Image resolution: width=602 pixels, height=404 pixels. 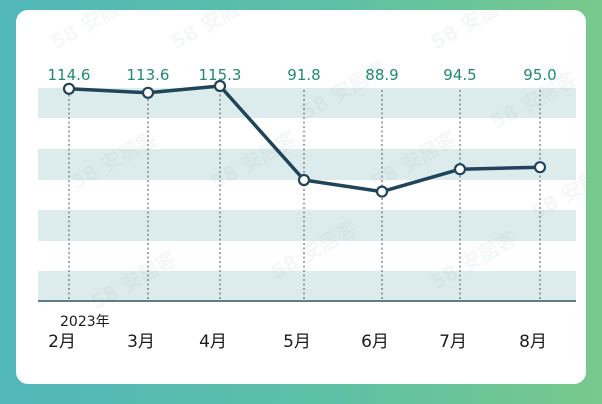 What do you see at coordinates (381, 75) in the screenshot?
I see `data-label: 88.9` at bounding box center [381, 75].